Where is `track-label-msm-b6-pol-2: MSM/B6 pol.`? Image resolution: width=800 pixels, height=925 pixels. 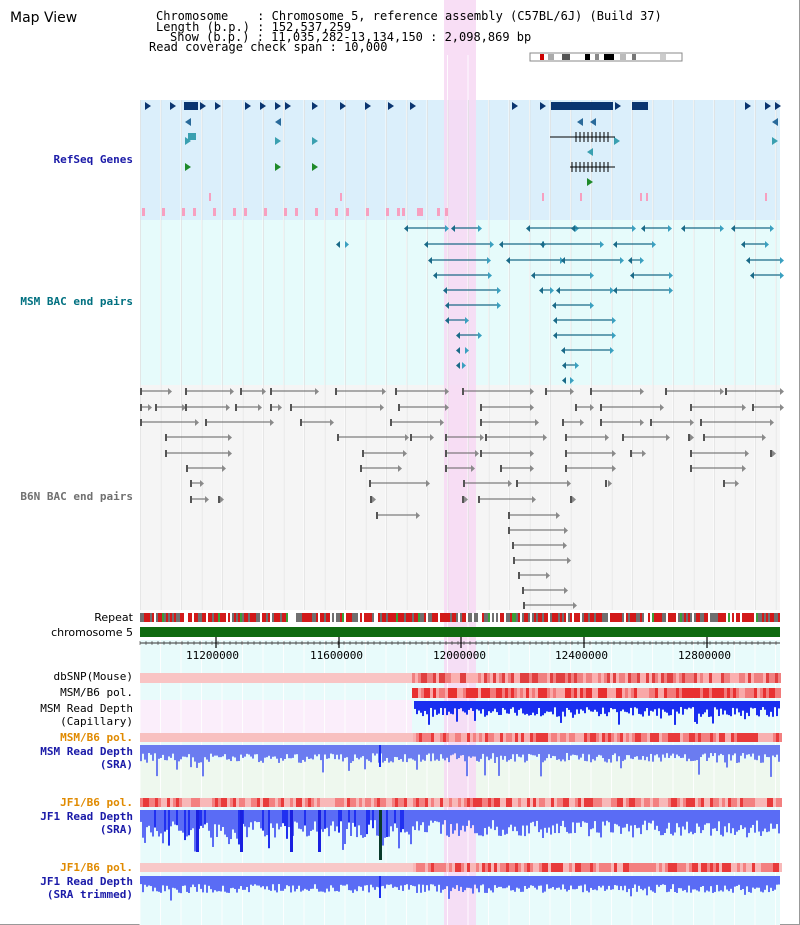
track-label-msm-b6-pol-2: MSM/B6 pol. is located at coordinates (96, 737).